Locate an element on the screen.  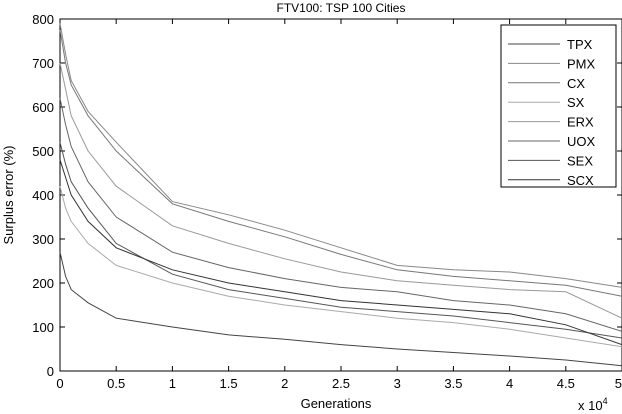
legend-label-pmx: PMX is located at coordinates (581, 63).